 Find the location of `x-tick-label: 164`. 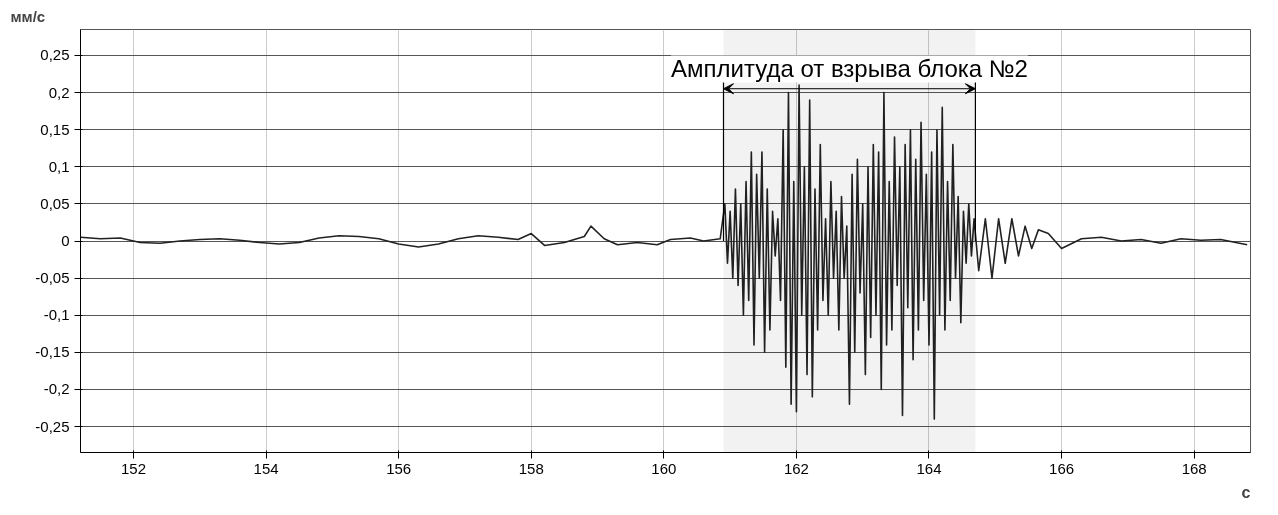

x-tick-label: 164 is located at coordinates (929, 468).